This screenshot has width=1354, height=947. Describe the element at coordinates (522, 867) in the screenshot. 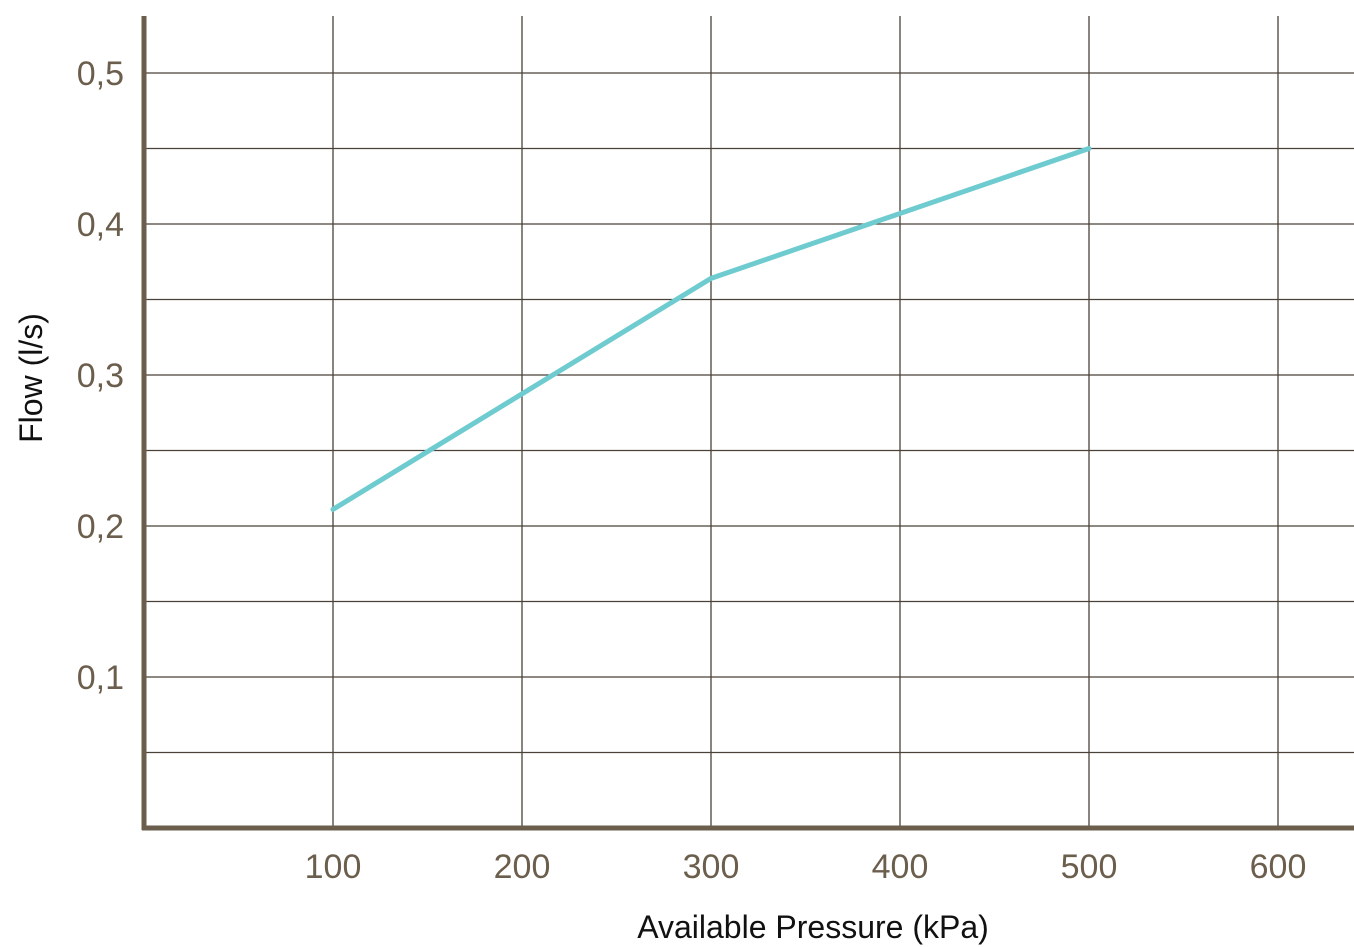

I see `x-tick-label: 200` at that location.